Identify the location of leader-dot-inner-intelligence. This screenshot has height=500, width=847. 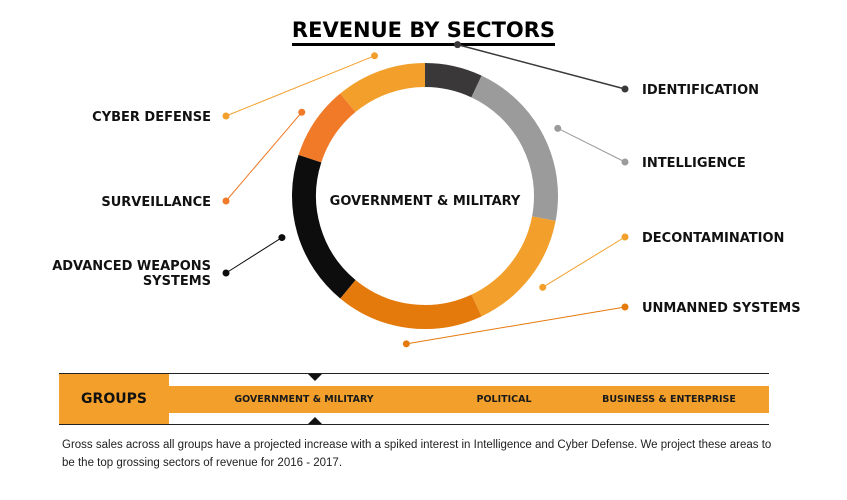
(558, 128).